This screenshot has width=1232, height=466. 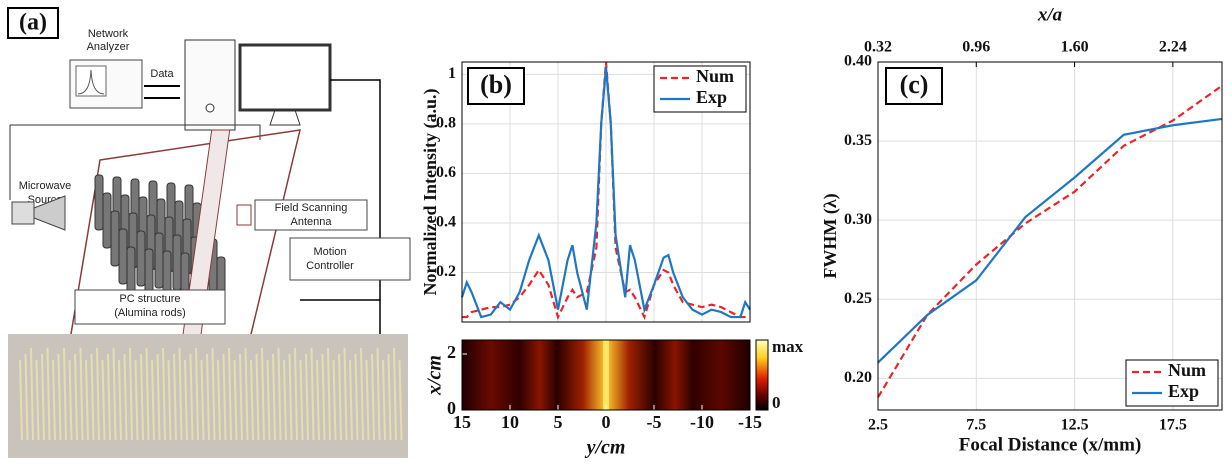 What do you see at coordinates (776, 402) in the screenshot?
I see `colorbar-label: 0` at bounding box center [776, 402].